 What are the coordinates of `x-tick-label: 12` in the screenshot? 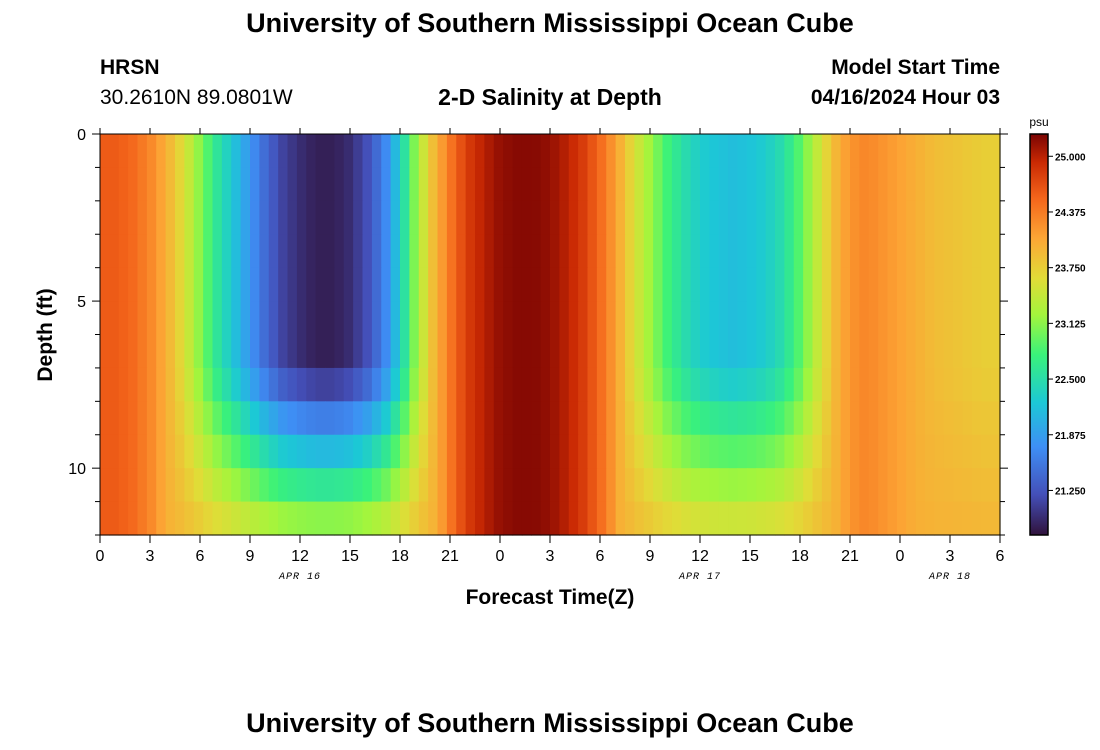 It's located at (700, 556).